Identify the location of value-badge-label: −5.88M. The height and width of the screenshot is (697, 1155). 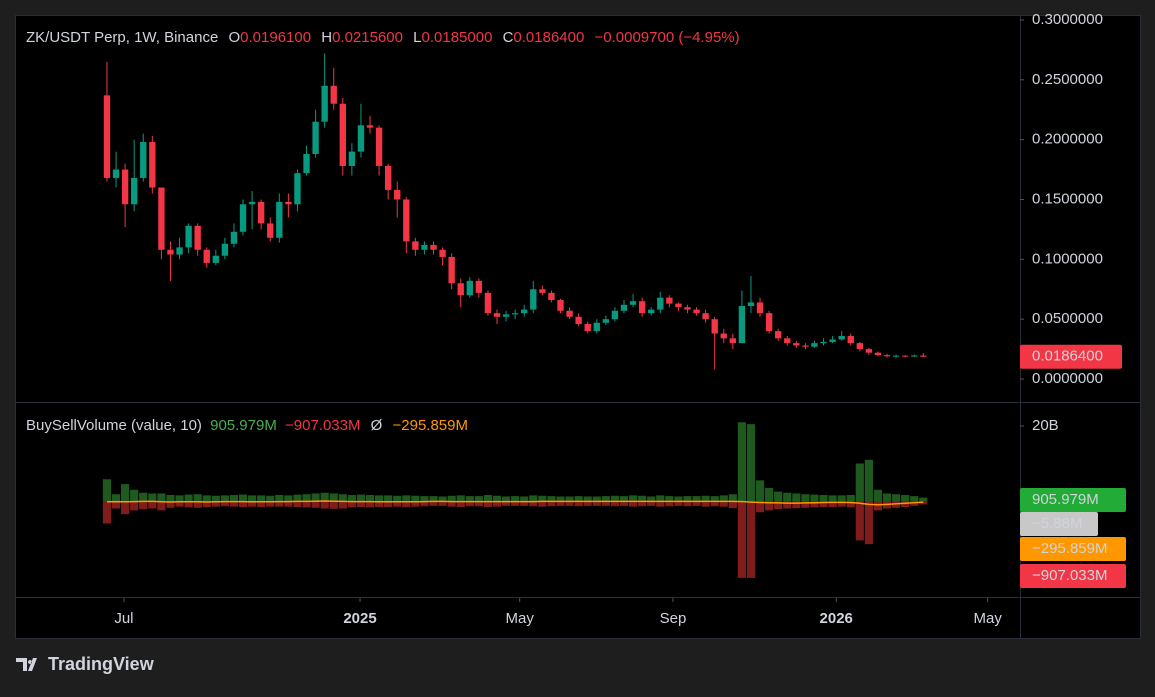
(1057, 523).